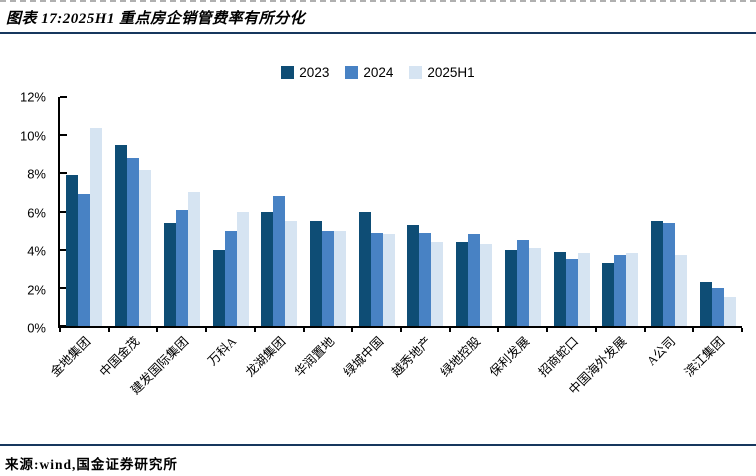  Describe the element at coordinates (378, 445) in the screenshot. I see `footer-rule` at that location.